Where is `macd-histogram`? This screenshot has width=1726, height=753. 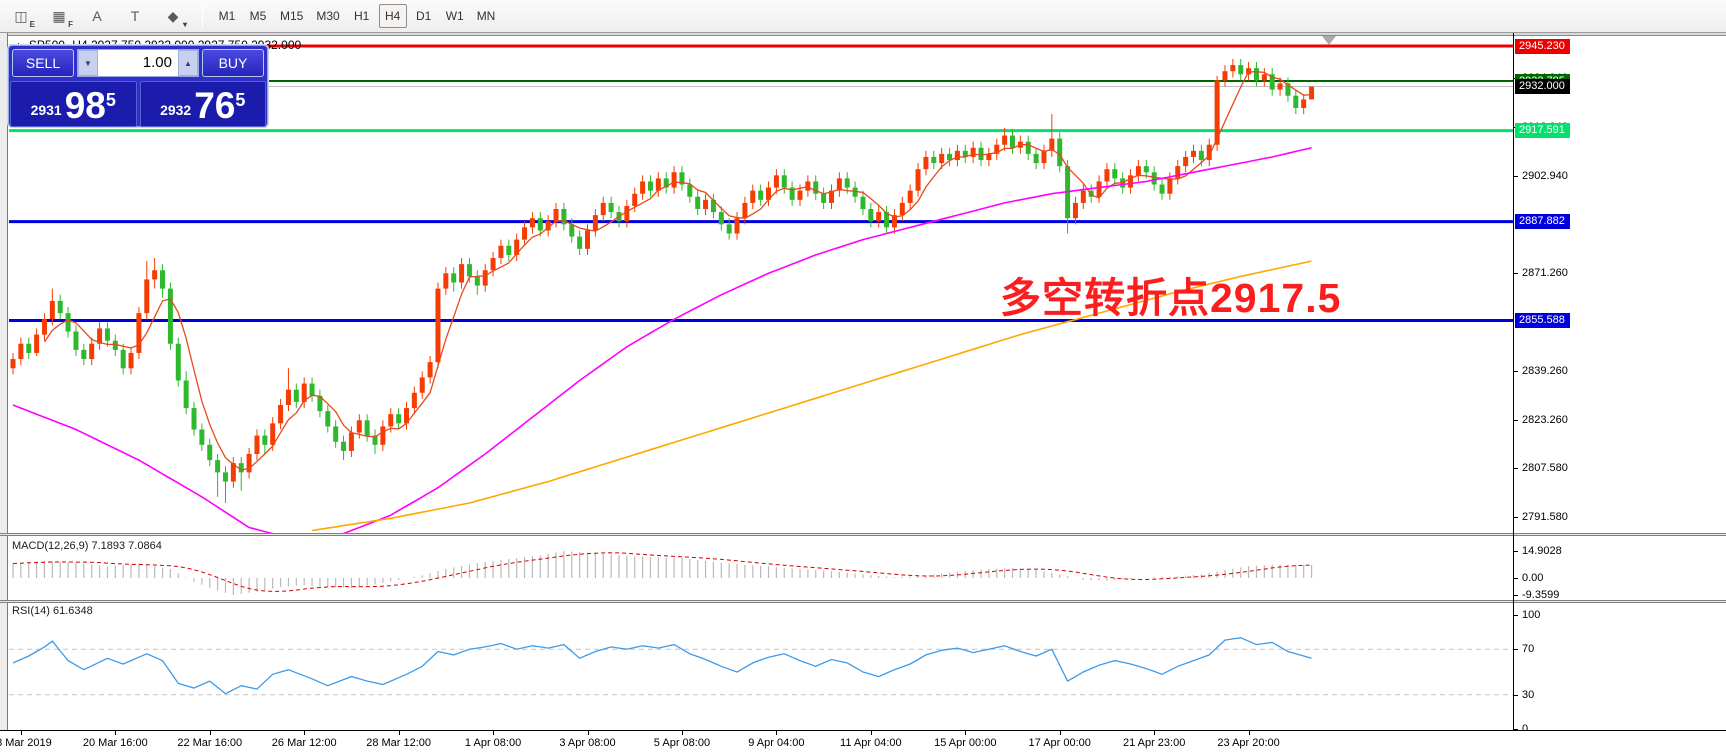 macd-histogram is located at coordinates (662, 573).